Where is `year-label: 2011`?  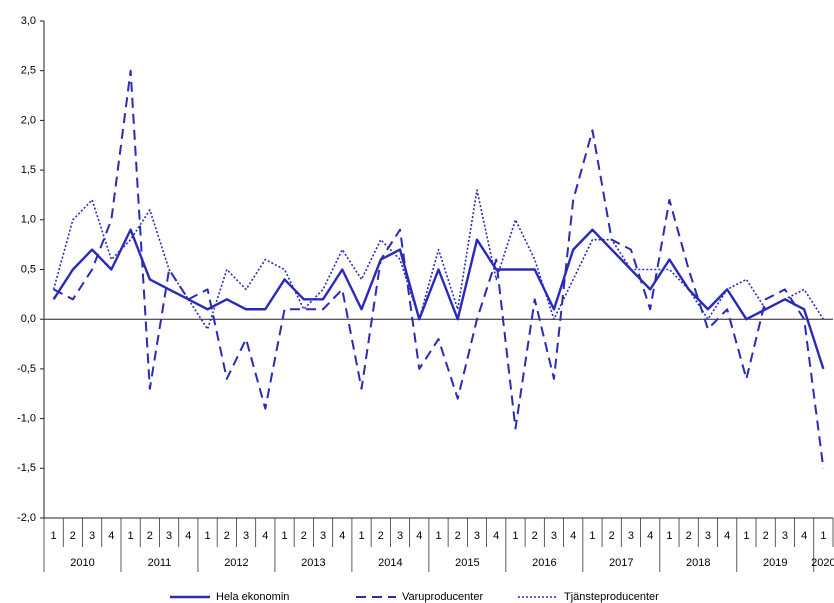
year-label: 2011 is located at coordinates (160, 563).